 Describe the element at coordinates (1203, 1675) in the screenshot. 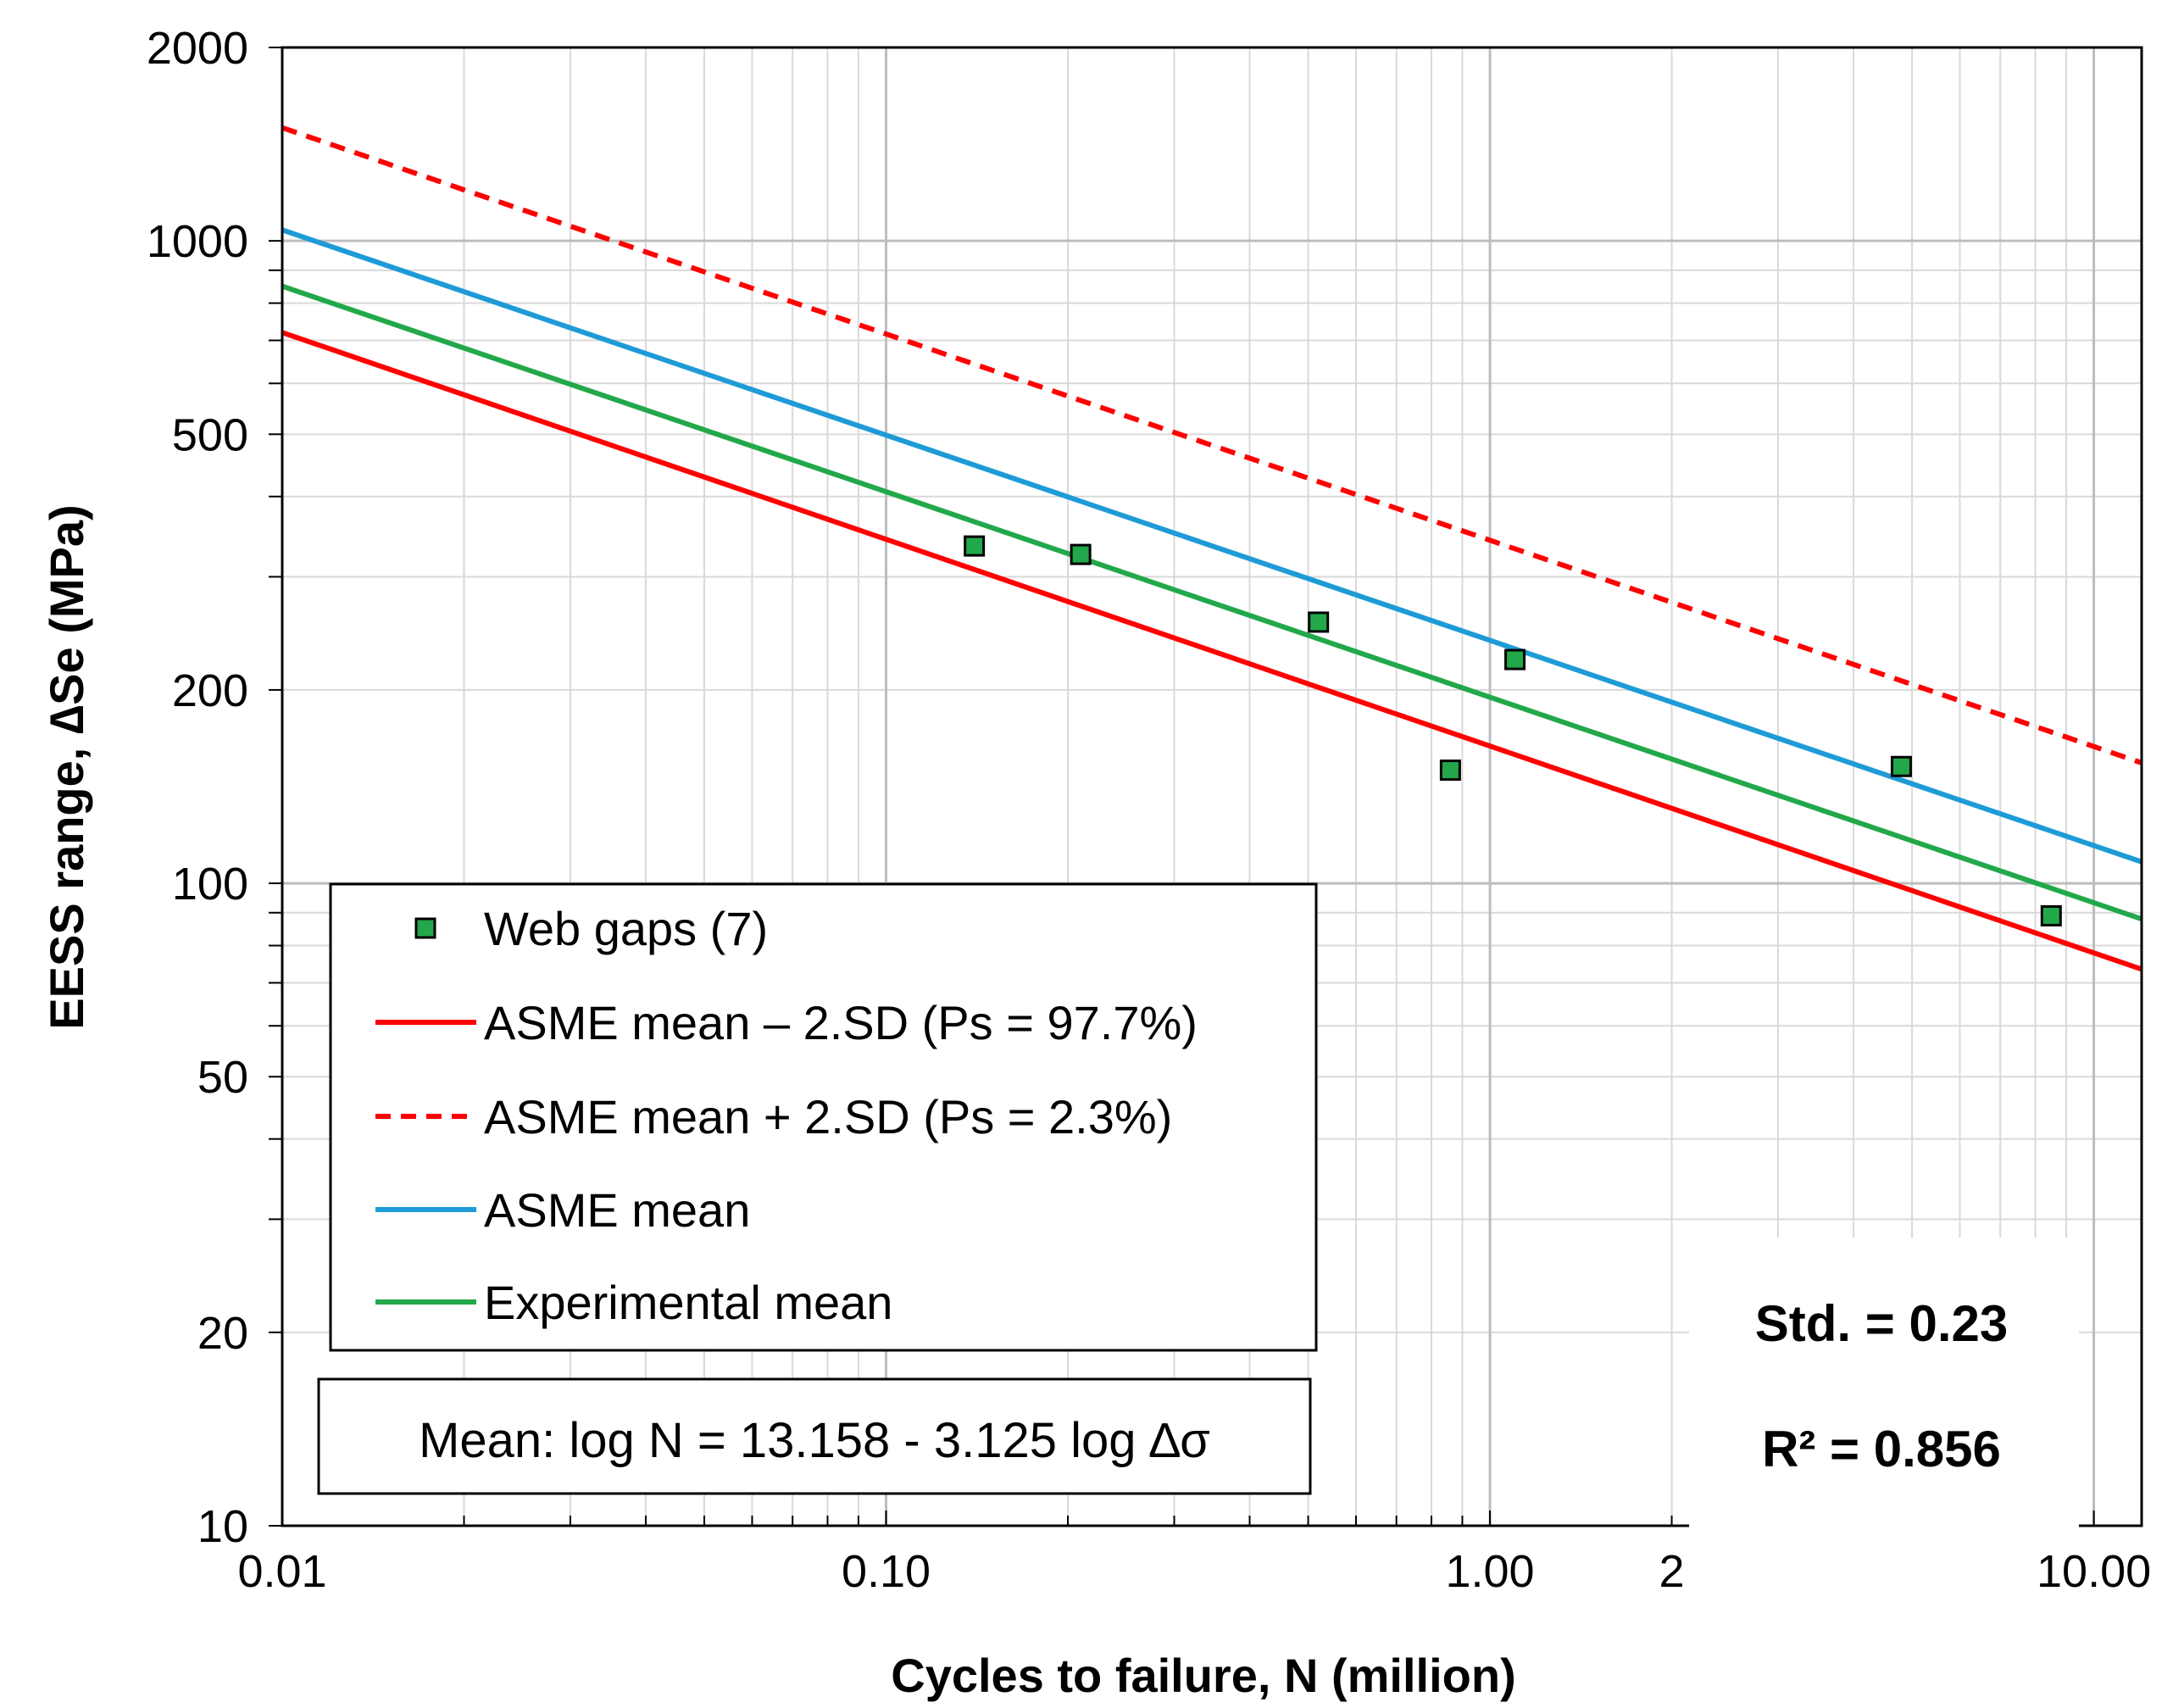

I see `x-axis-title: Cycles to failure, N (million)` at that location.